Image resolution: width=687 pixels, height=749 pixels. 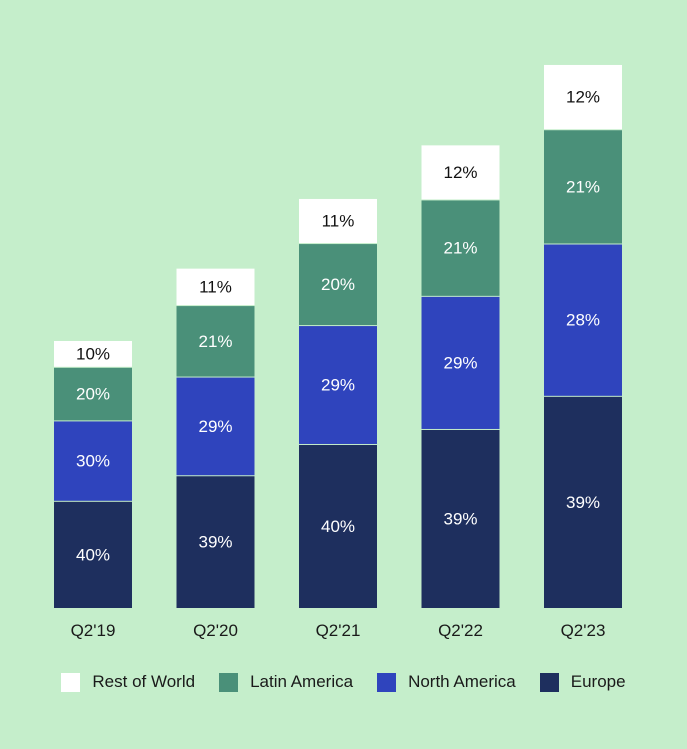 What do you see at coordinates (144, 681) in the screenshot?
I see `legend-label: Rest of World` at bounding box center [144, 681].